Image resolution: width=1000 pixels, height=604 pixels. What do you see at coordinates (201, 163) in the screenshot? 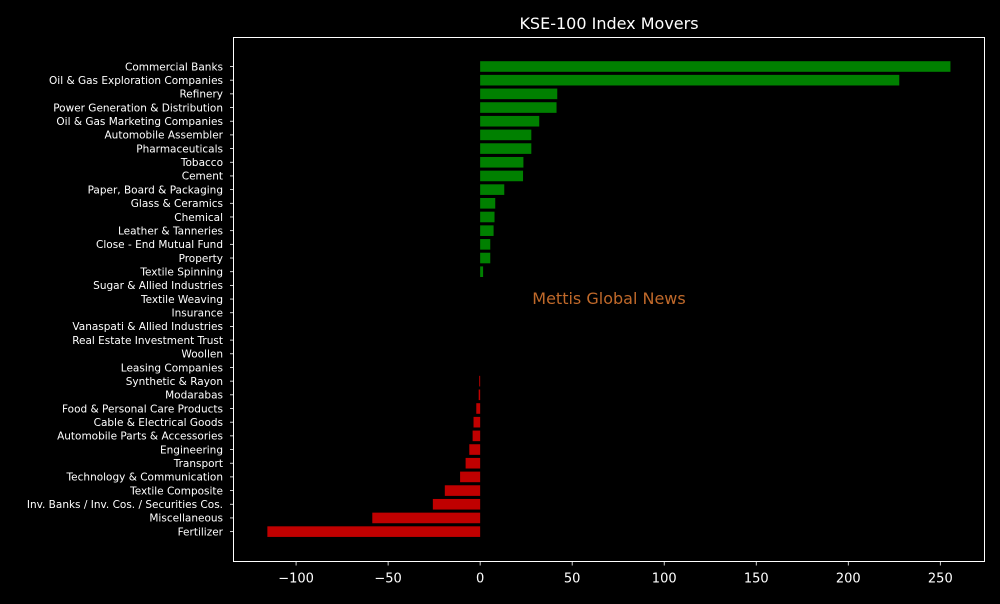
I see `category-label: Tobacco` at bounding box center [201, 163].